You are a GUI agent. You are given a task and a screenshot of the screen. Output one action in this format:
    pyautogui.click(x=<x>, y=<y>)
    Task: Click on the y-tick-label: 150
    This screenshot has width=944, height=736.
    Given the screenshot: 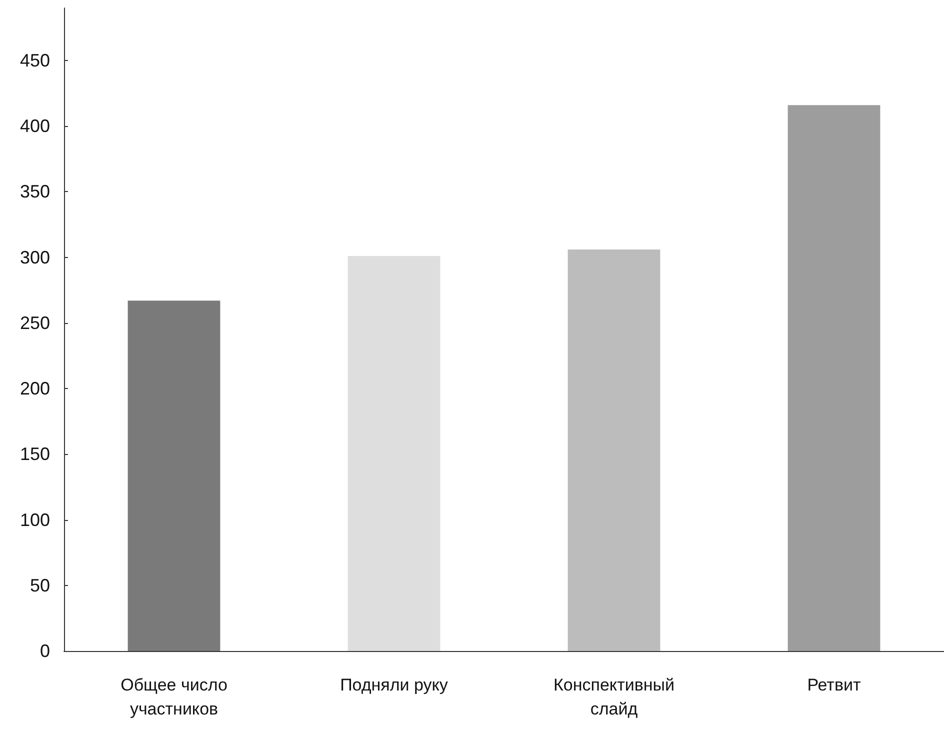 What is the action you would take?
    pyautogui.click(x=35, y=454)
    